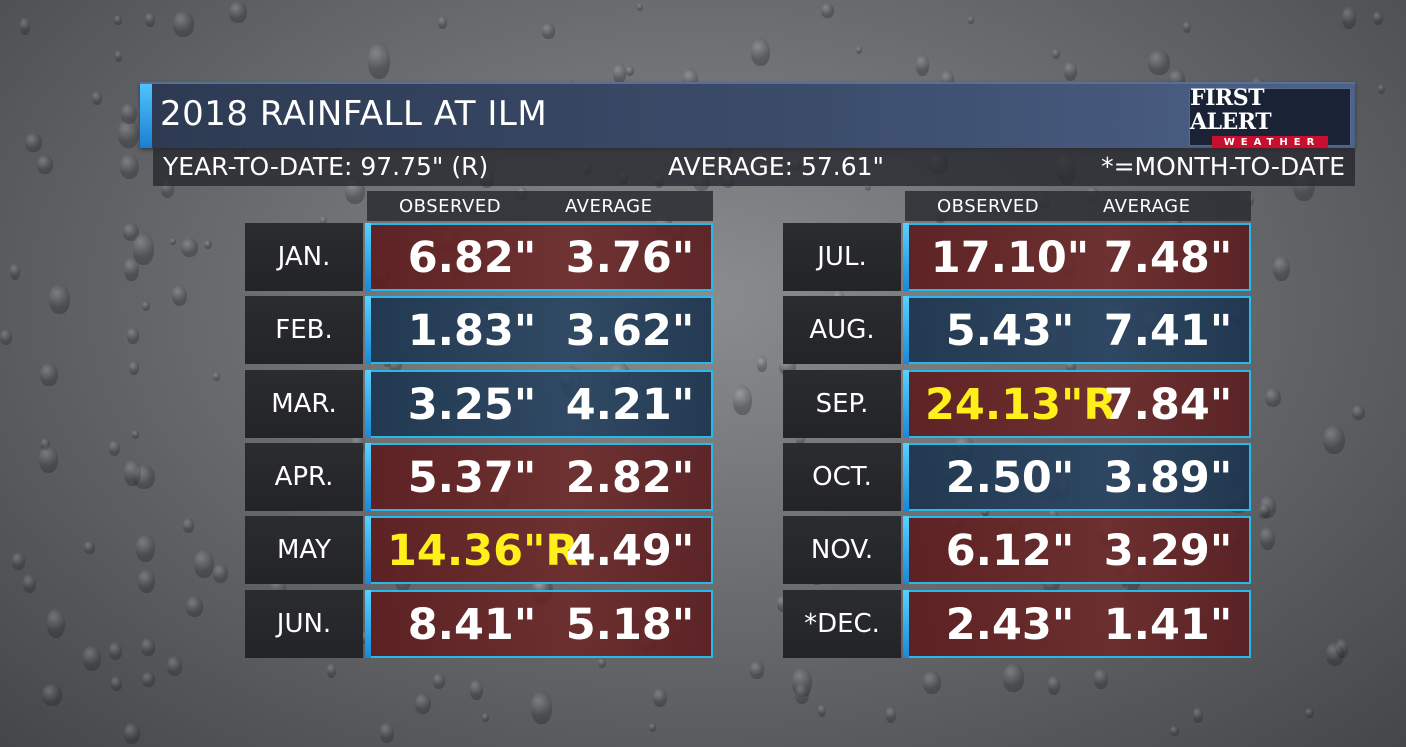 The image size is (1406, 747). What do you see at coordinates (540, 206) in the screenshot?
I see `left-column-header: OBSERVED AVERAGE` at bounding box center [540, 206].